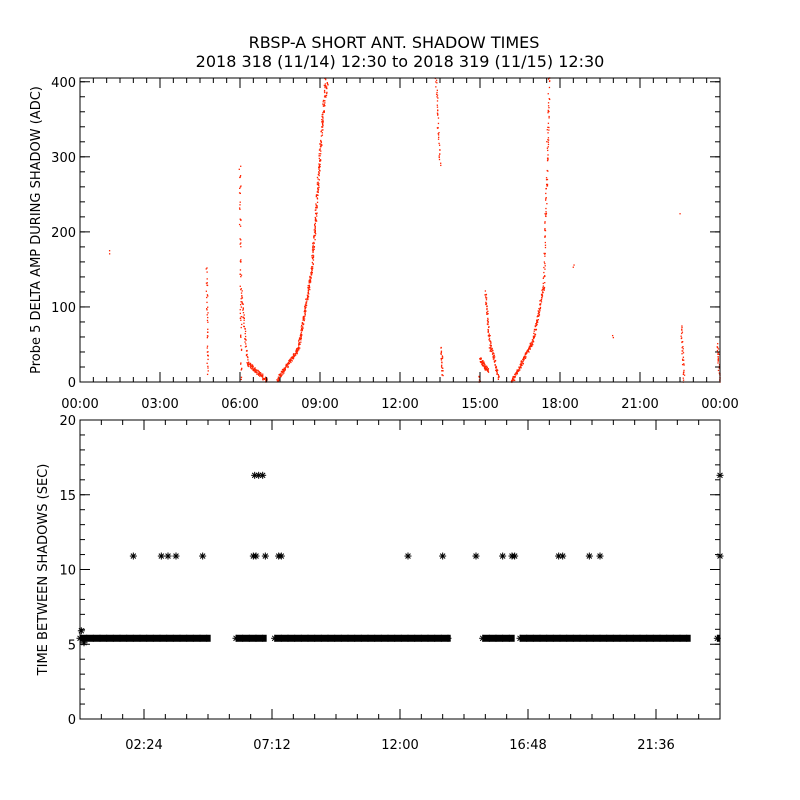 This screenshot has width=800, height=800. What do you see at coordinates (72, 645) in the screenshot?
I see `y-tick-label: 5` at bounding box center [72, 645].